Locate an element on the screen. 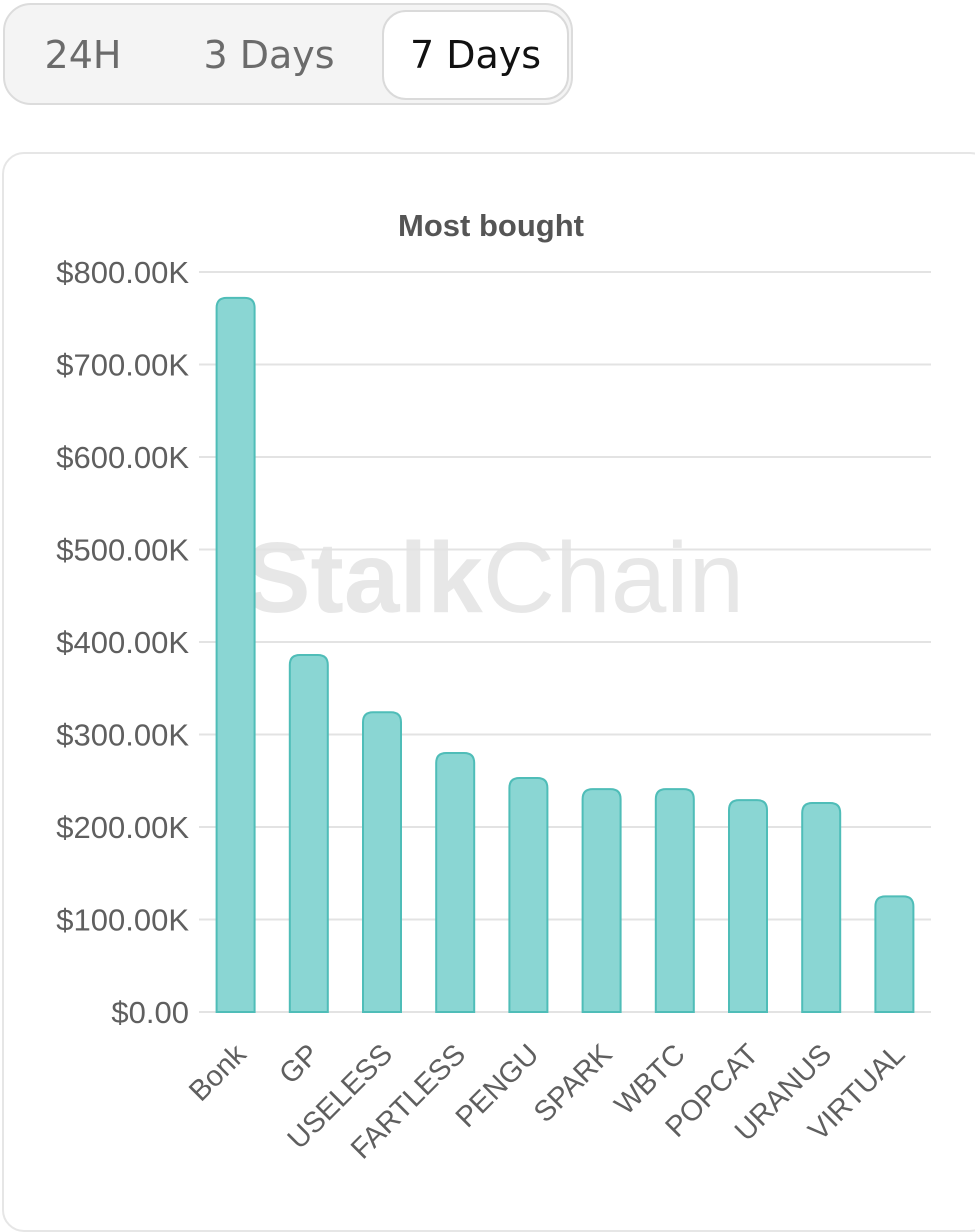 The height and width of the screenshot is (1232, 975). bar-virtual is located at coordinates (894, 954).